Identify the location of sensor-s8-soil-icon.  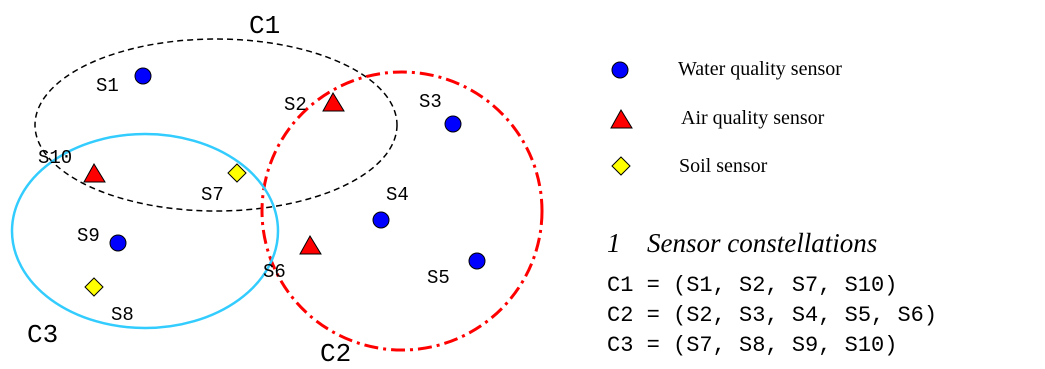
(94, 287).